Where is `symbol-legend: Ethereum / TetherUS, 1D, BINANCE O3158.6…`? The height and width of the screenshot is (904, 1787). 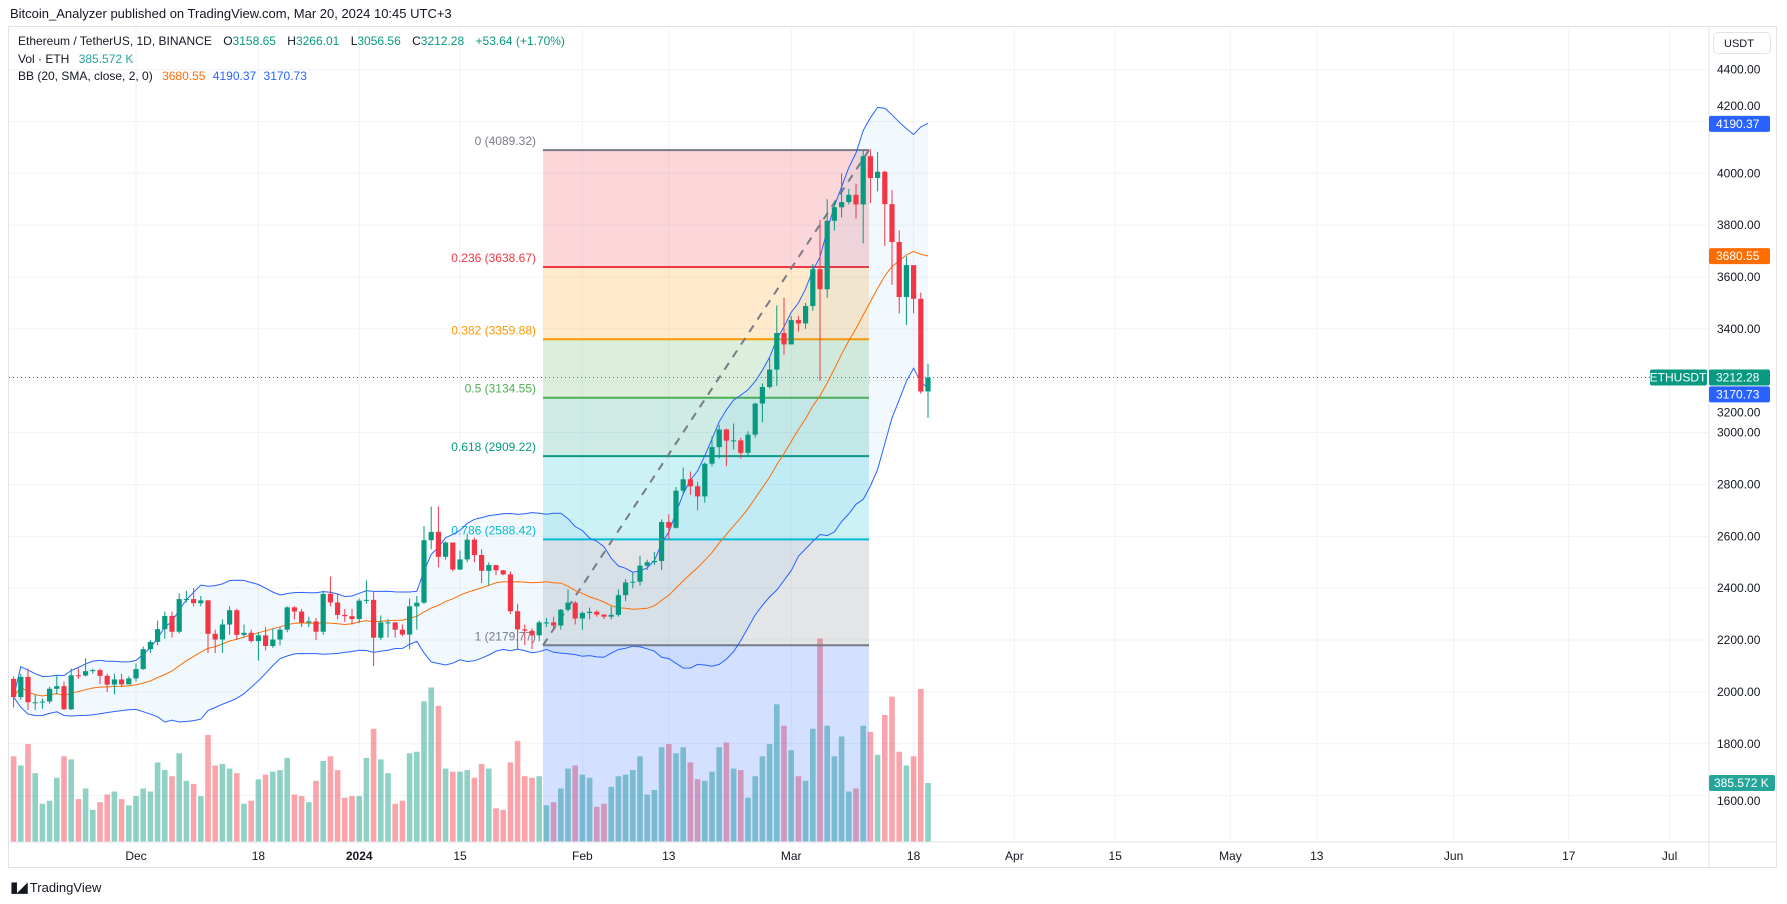
symbol-legend: Ethereum / TetherUS, 1D, BINANCE O3158.6… is located at coordinates (293, 41).